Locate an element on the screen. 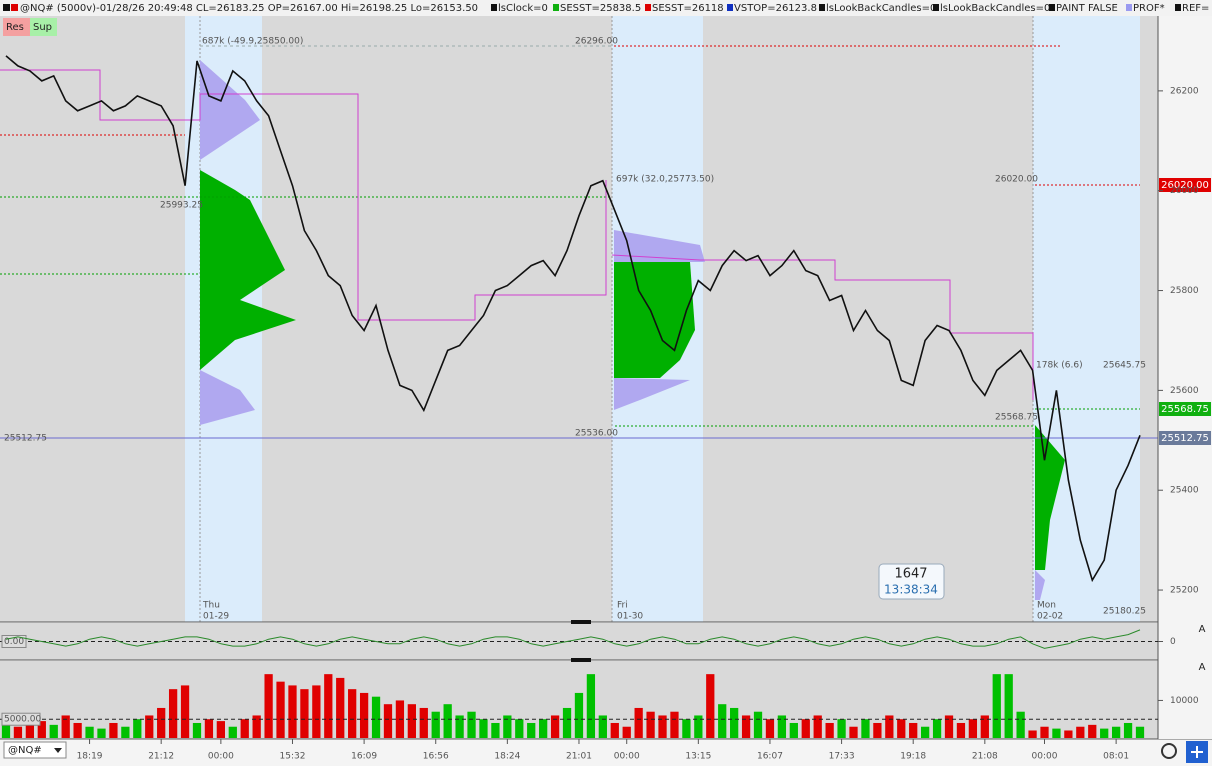 Image resolution: width=1212 pixels, height=770 pixels. x-tick-label: 19:18 is located at coordinates (913, 757).